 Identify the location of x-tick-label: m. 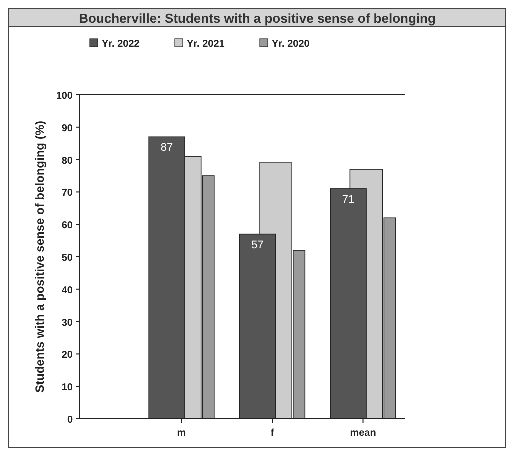
(181, 433).